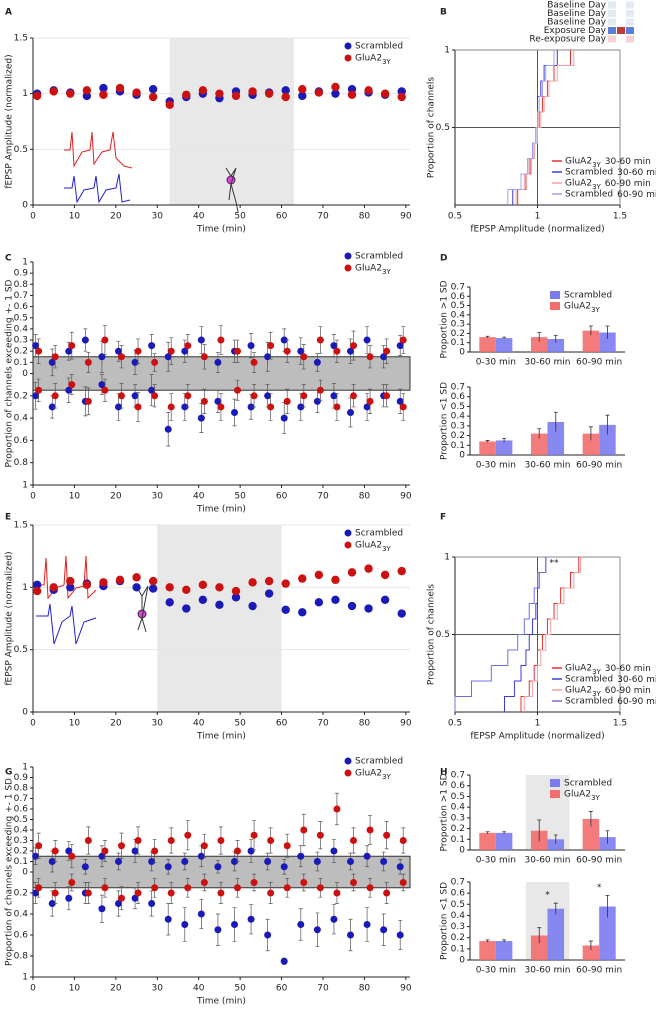 The image size is (656, 1009). I want to click on x-tick-label: 10, so click(75, 724).